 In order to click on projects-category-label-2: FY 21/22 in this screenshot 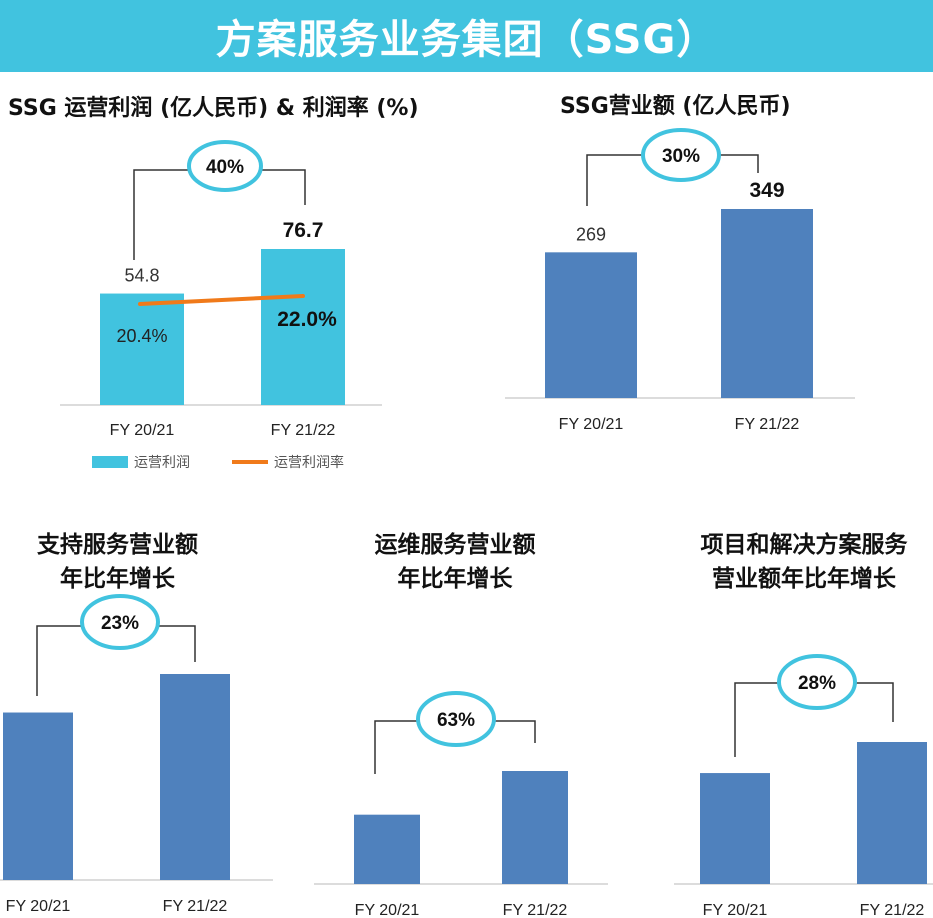, I will do `click(892, 910)`.